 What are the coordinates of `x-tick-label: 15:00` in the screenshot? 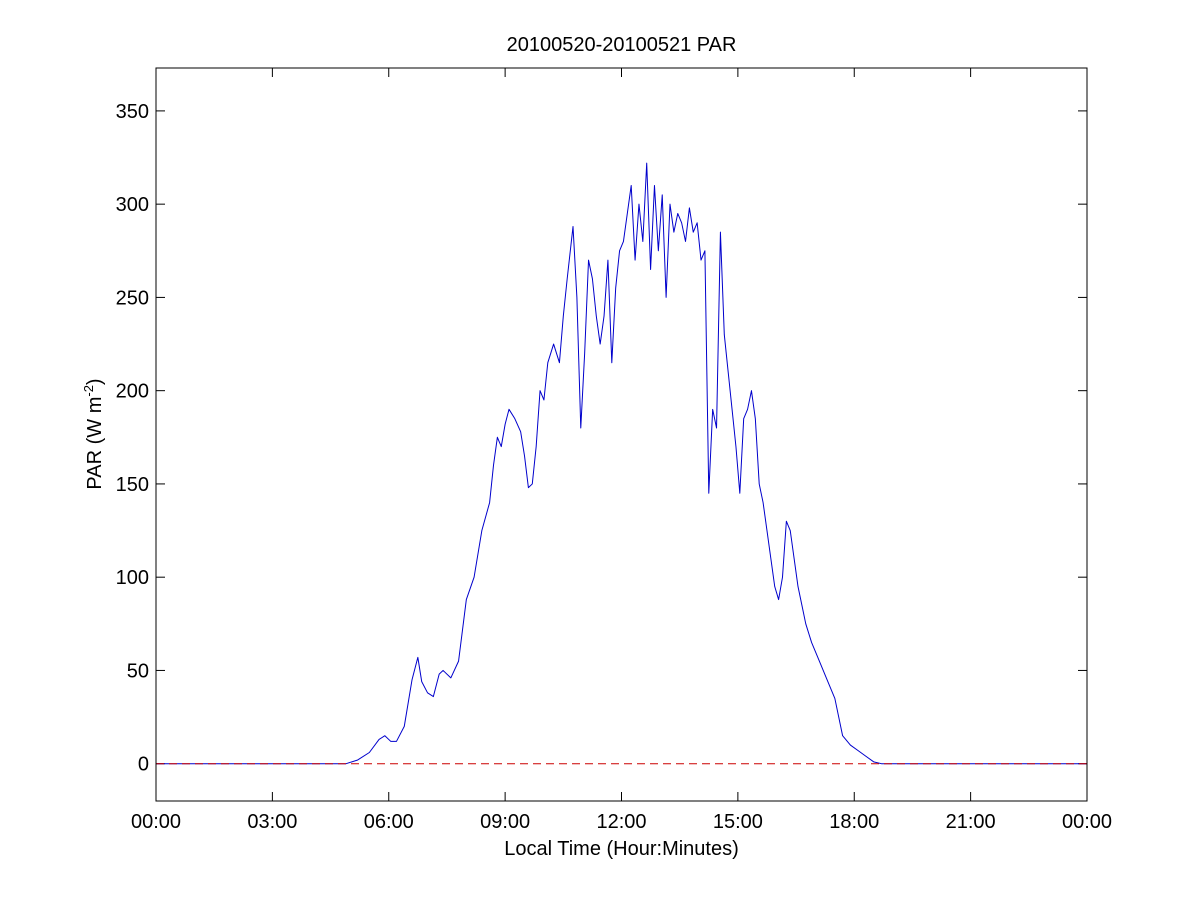 It's located at (738, 822).